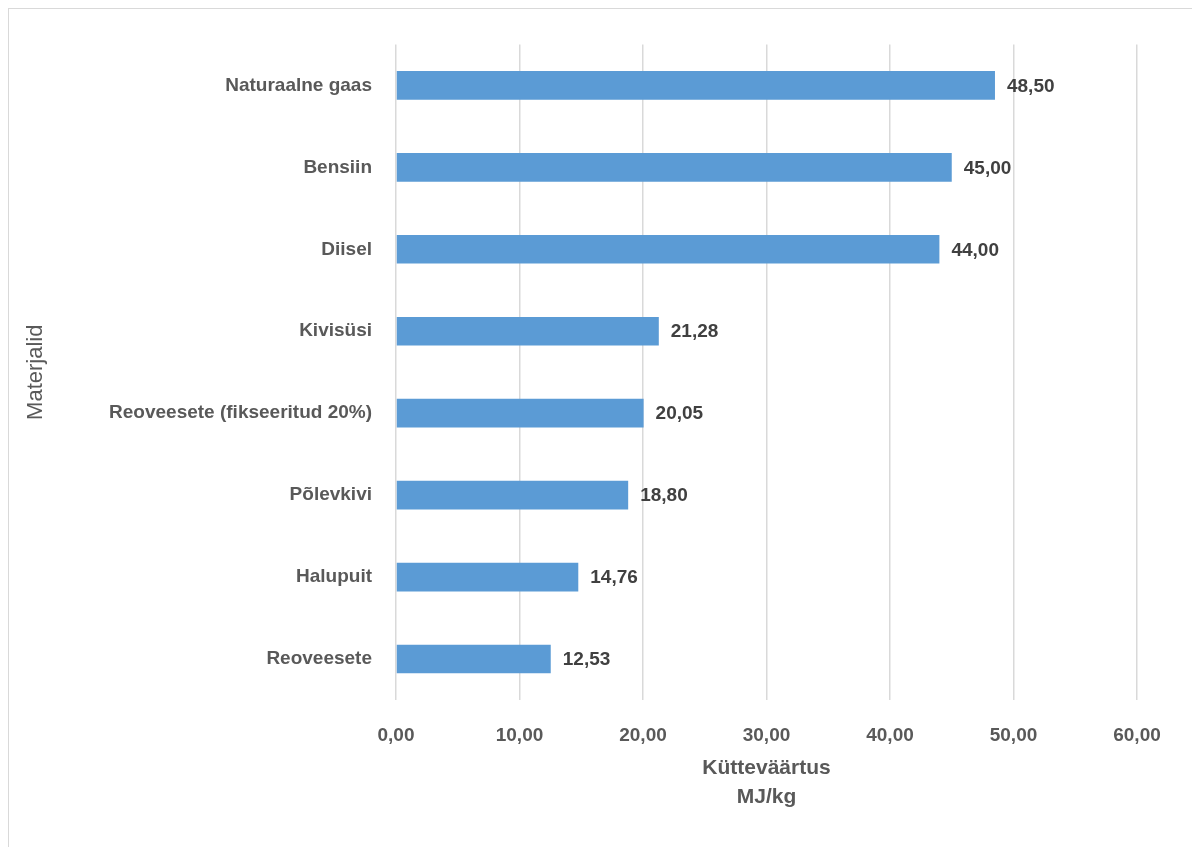 This screenshot has width=1192, height=847. I want to click on x-tick-label: 40,00, so click(890, 734).